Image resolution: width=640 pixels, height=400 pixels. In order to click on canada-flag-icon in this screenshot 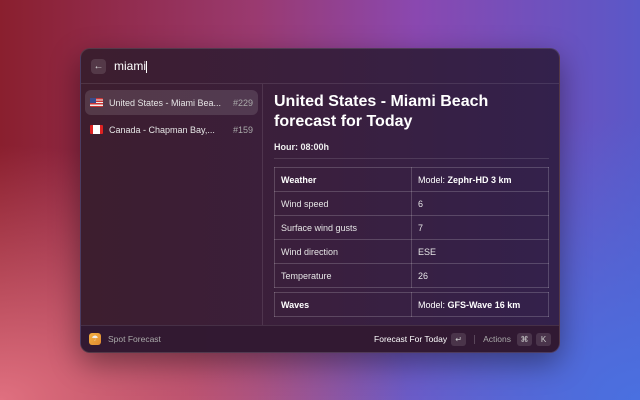, I will do `click(96, 129)`.